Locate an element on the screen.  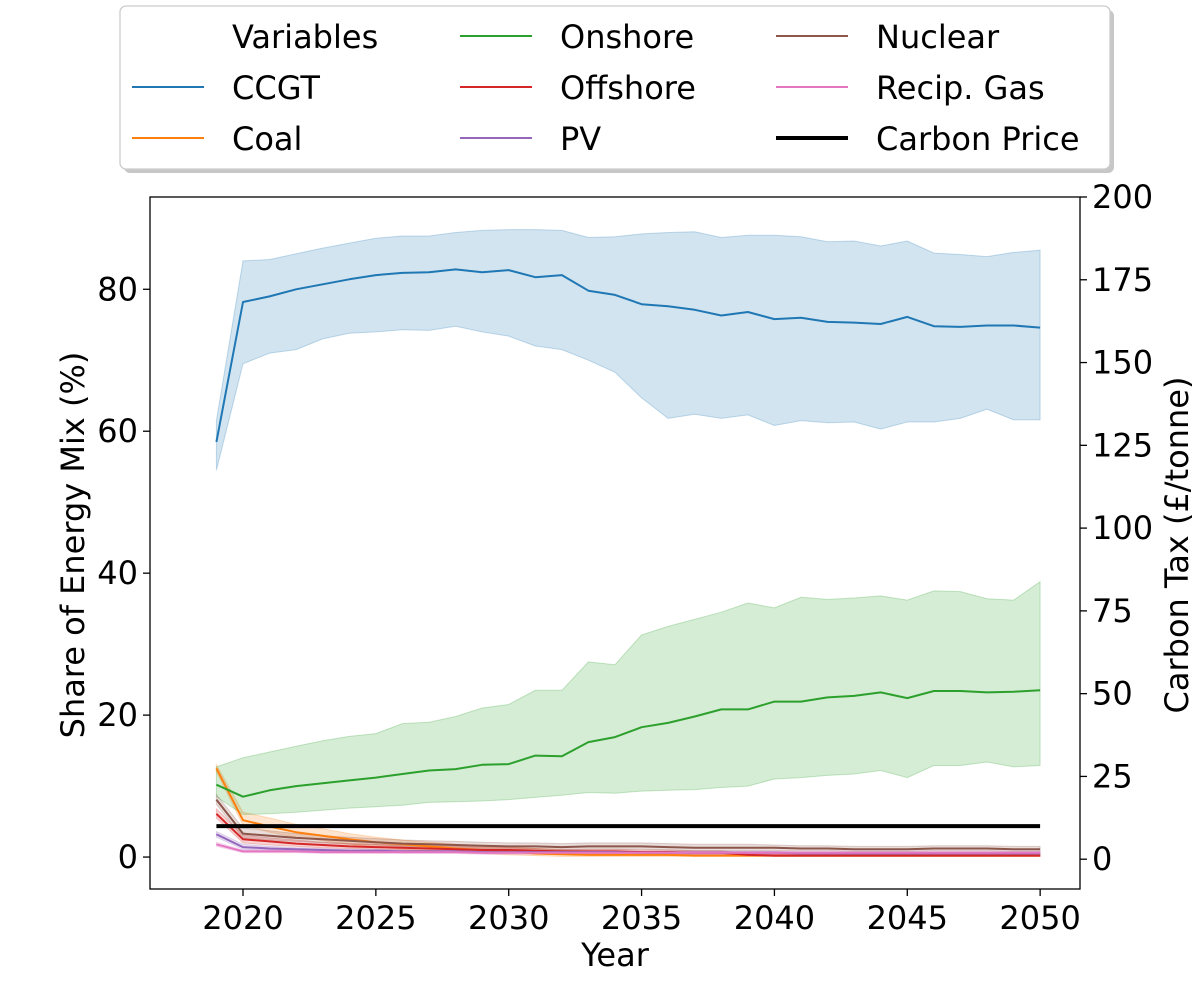
y-tick-label: 40 is located at coordinates (117, 573).